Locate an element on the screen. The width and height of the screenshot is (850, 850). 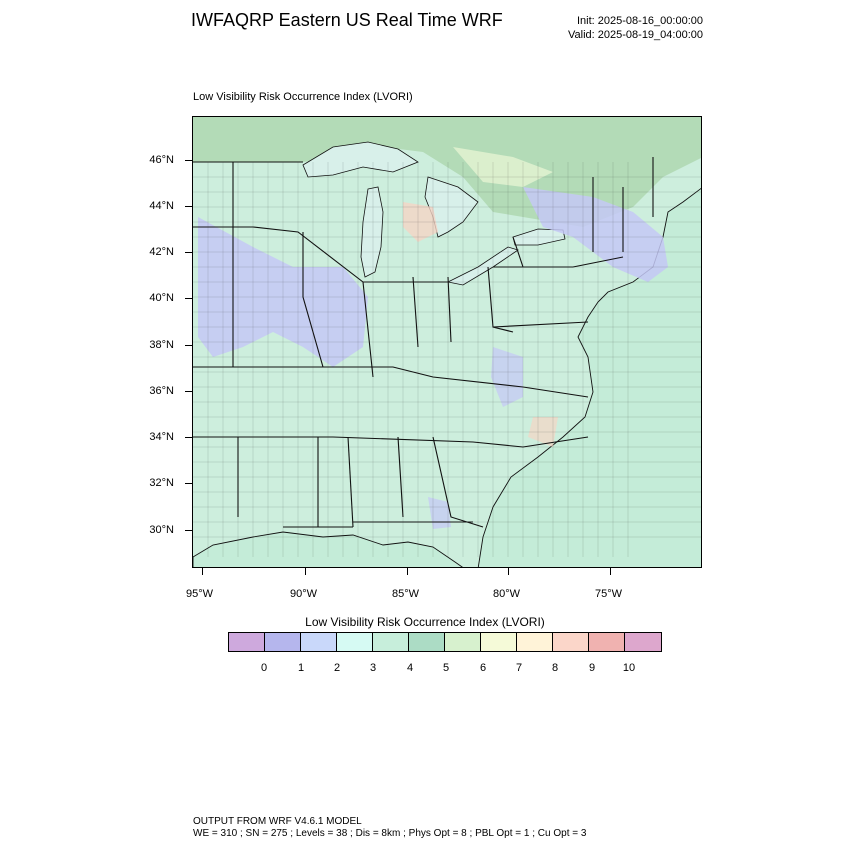
lon-label-90: 90°W is located at coordinates (304, 594).